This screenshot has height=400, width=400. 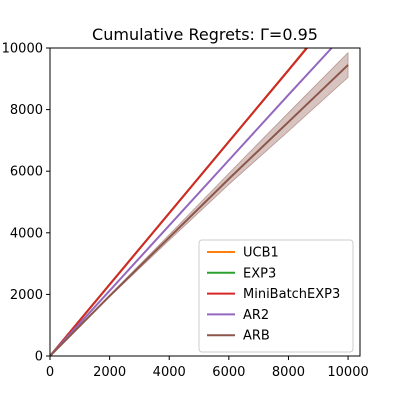 What do you see at coordinates (259, 273) in the screenshot?
I see `legend-label-exp3: EXP3` at bounding box center [259, 273].